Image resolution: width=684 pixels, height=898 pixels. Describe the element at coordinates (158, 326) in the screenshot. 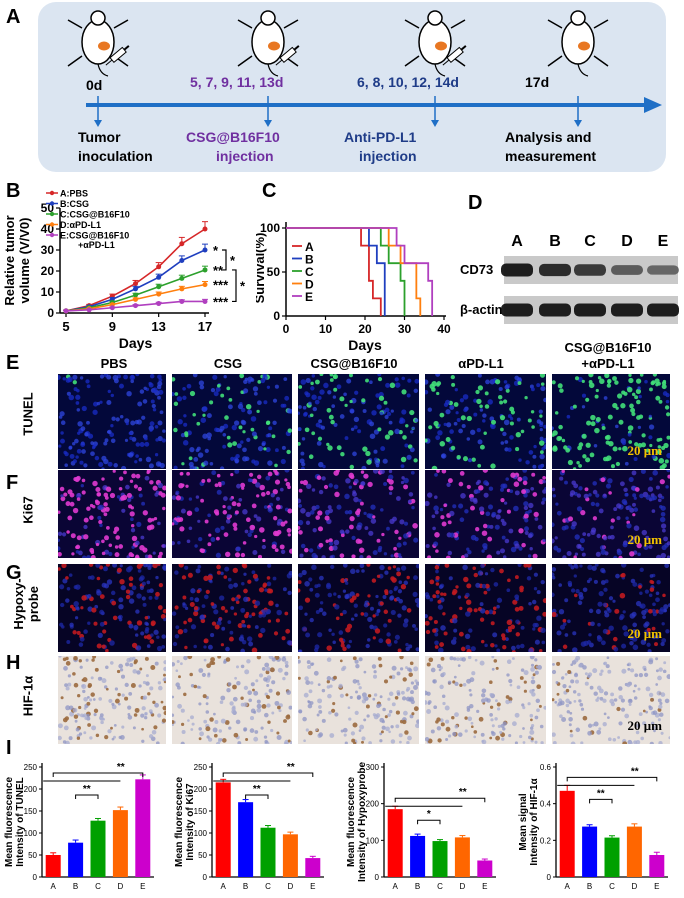

I see `x-tick-label: 13` at that location.